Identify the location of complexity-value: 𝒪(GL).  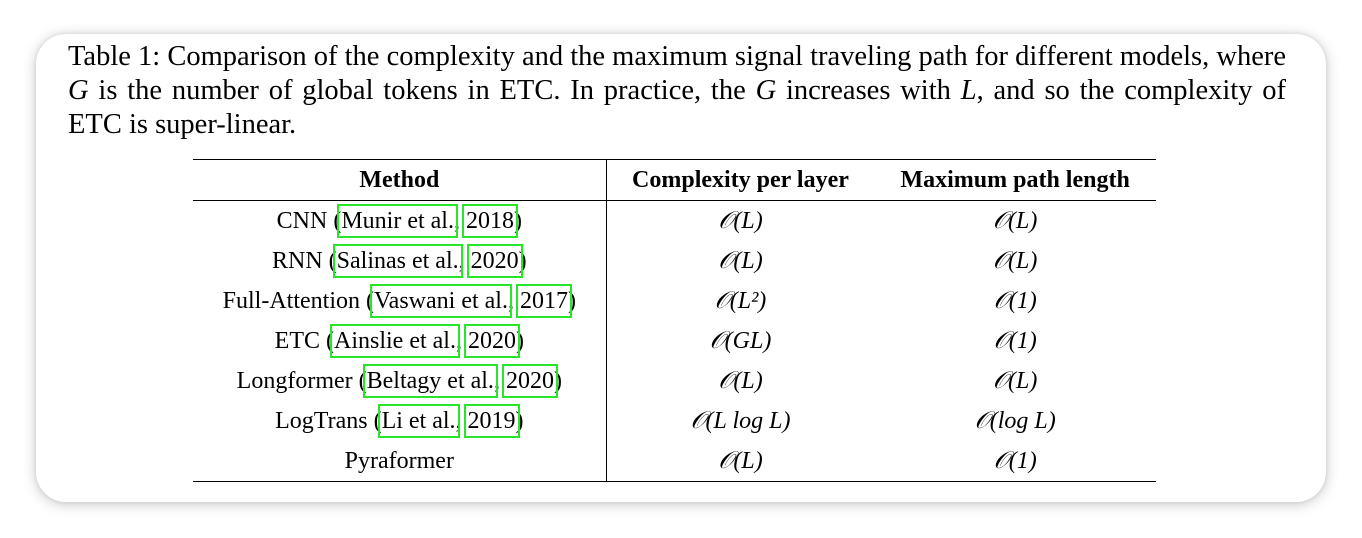
(740, 340).